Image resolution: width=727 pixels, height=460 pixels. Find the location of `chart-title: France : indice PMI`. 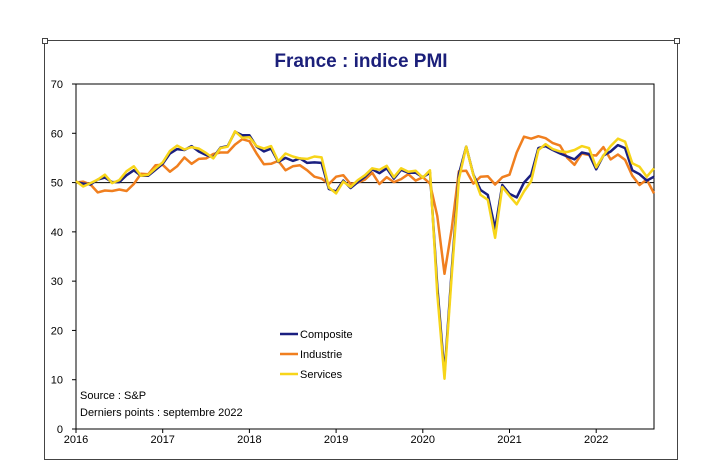

chart-title: France : indice PMI is located at coordinates (360, 61).